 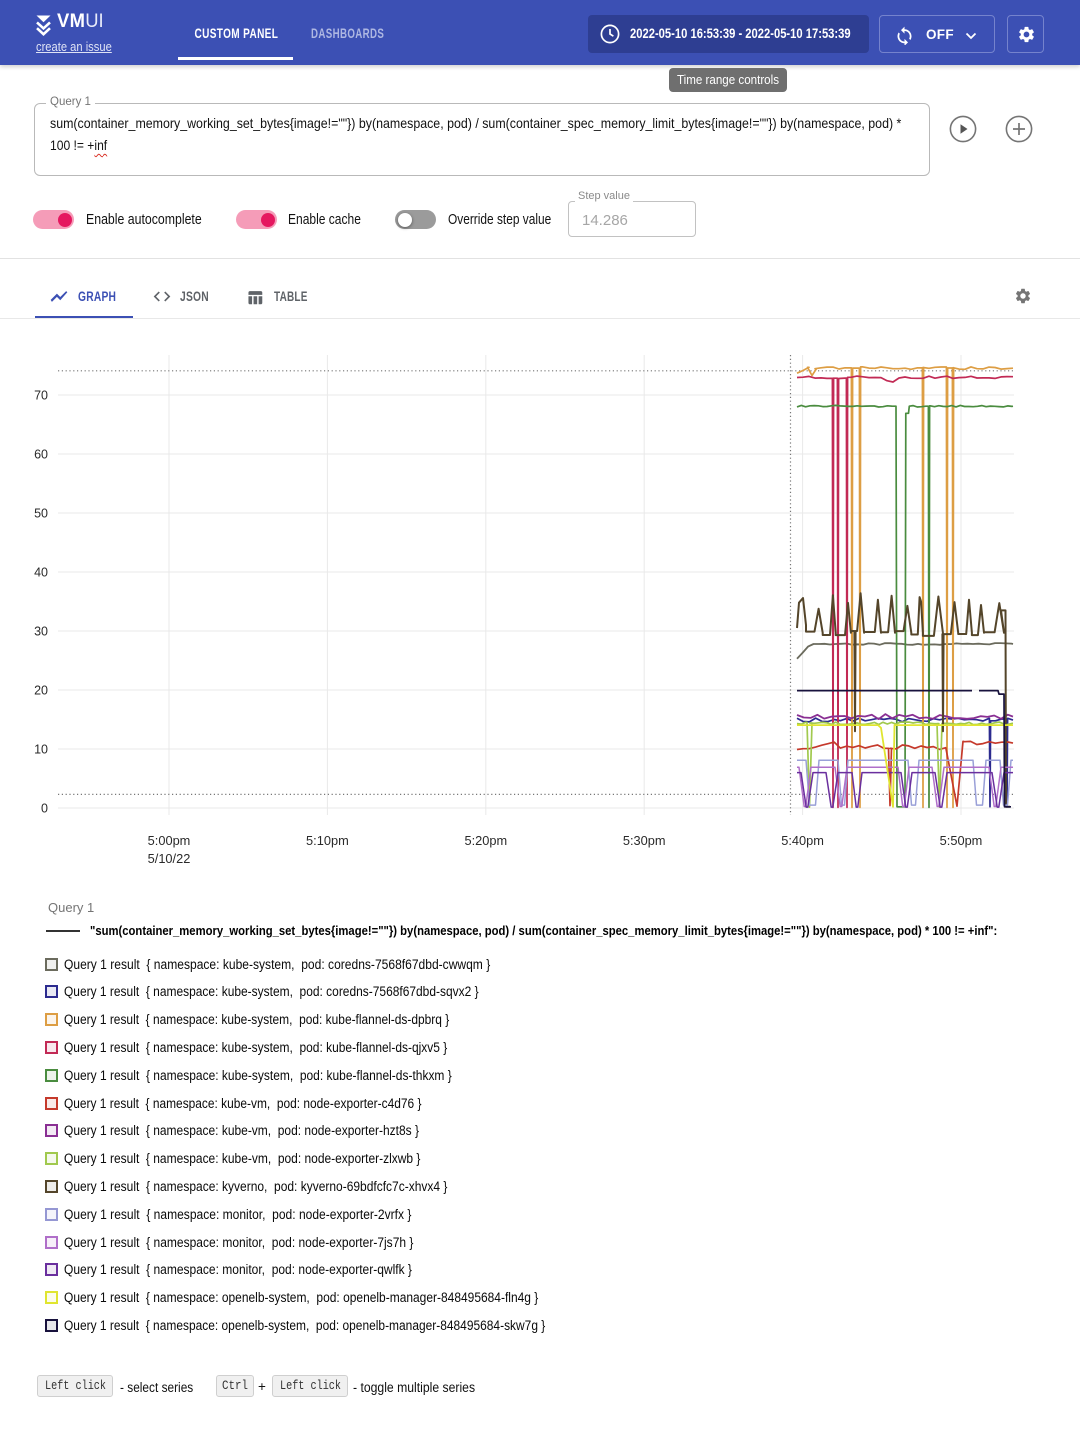 I want to click on svg-text: 60, so click(x=41, y=455).